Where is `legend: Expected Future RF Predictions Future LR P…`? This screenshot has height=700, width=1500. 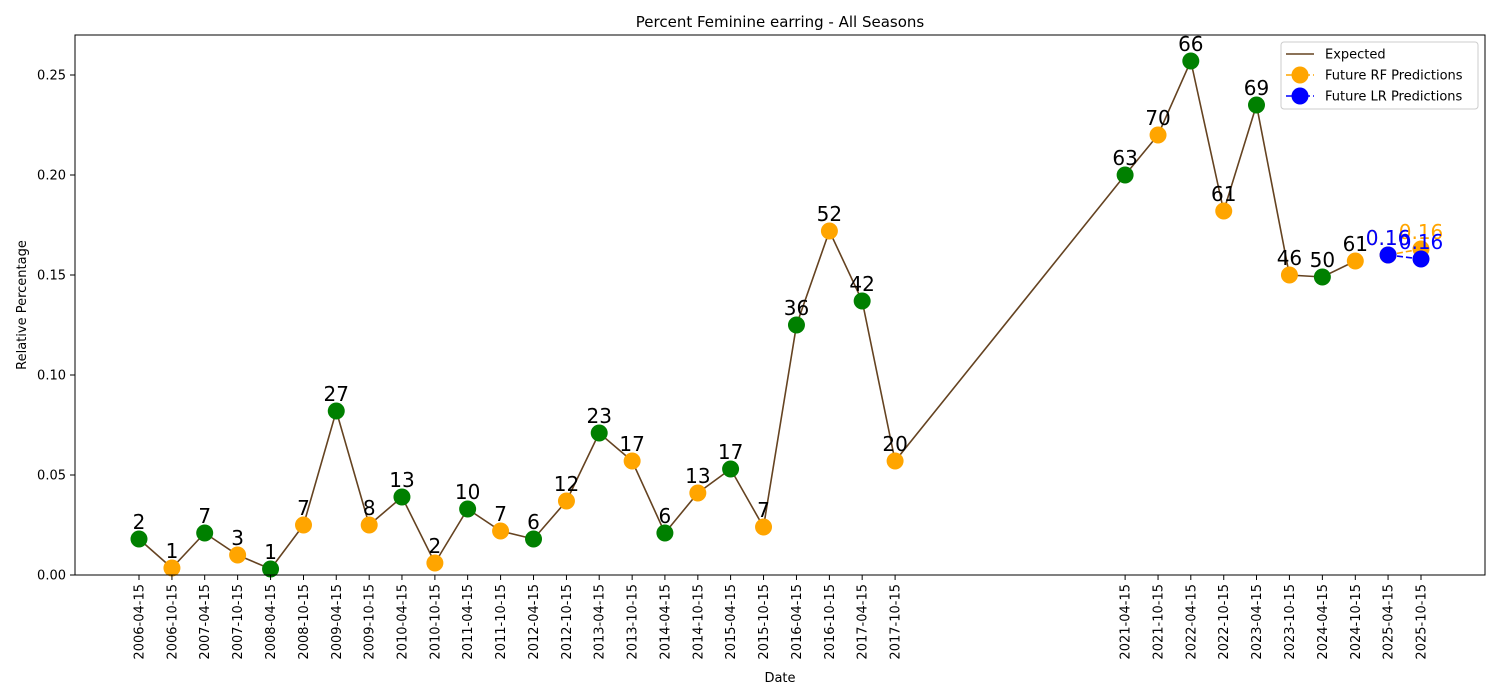 legend: Expected Future RF Predictions Future LR P… is located at coordinates (1379, 75).